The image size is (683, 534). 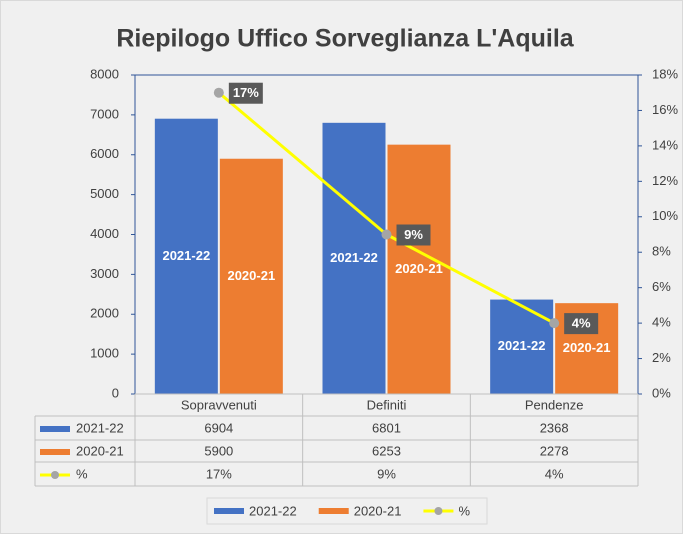 I want to click on table-cell: 5900, so click(x=218, y=450).